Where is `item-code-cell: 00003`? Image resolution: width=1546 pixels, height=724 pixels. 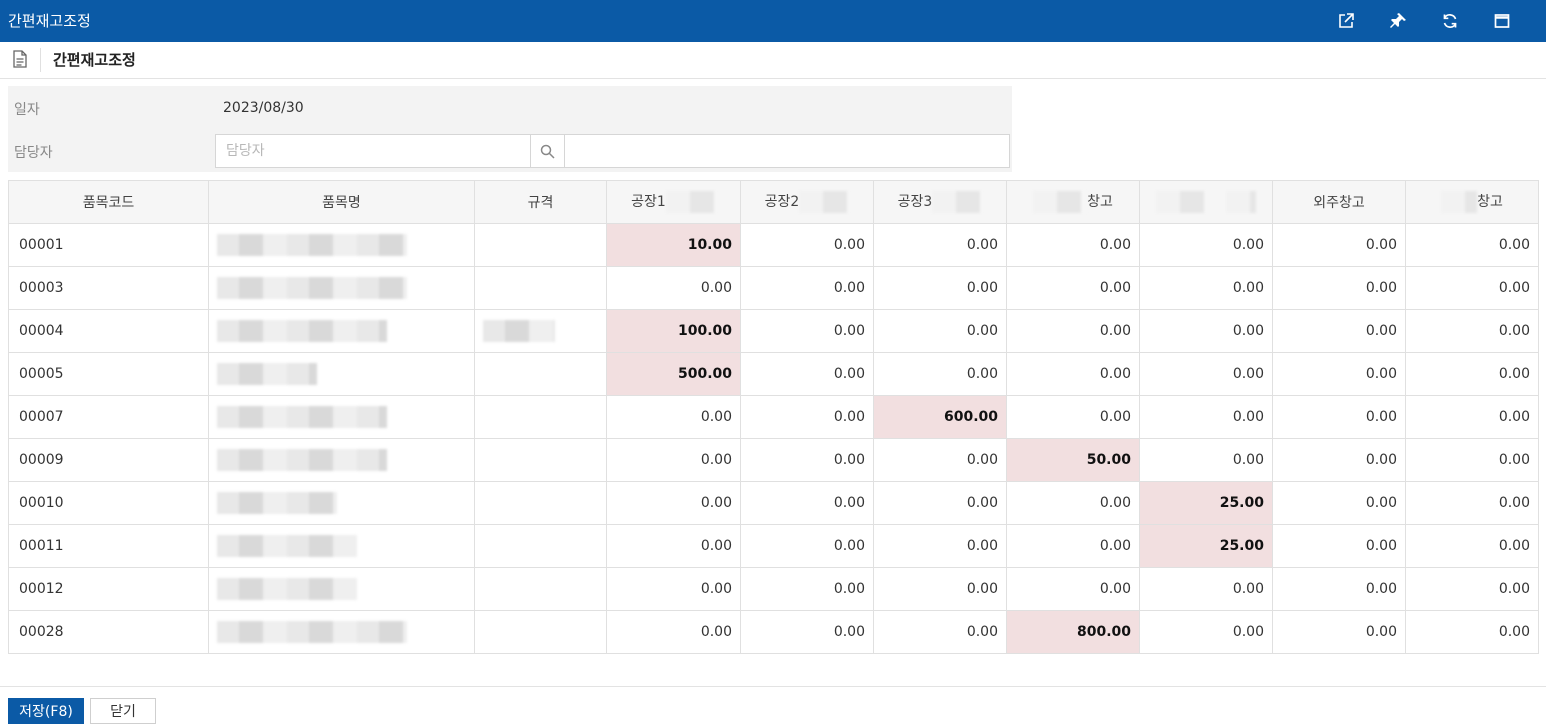 item-code-cell: 00003 is located at coordinates (108, 288).